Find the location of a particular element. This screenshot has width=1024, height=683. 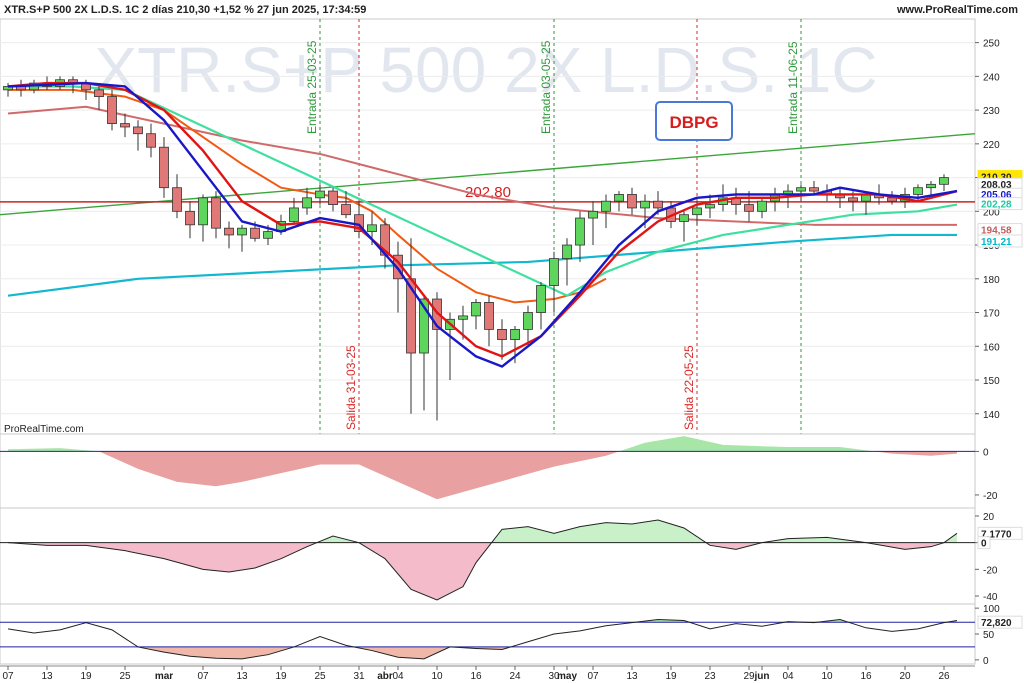

price-tag-label: 205,06 is located at coordinates (996, 195).